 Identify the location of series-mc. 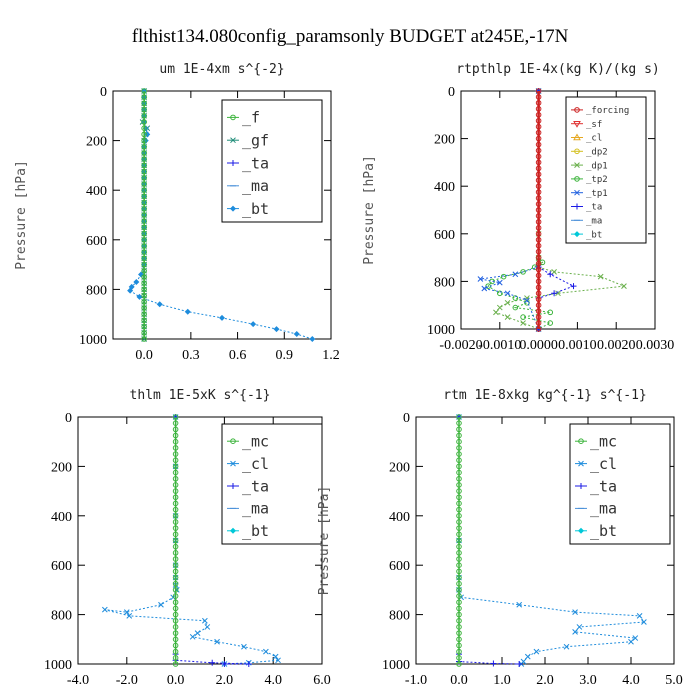
(459, 540).